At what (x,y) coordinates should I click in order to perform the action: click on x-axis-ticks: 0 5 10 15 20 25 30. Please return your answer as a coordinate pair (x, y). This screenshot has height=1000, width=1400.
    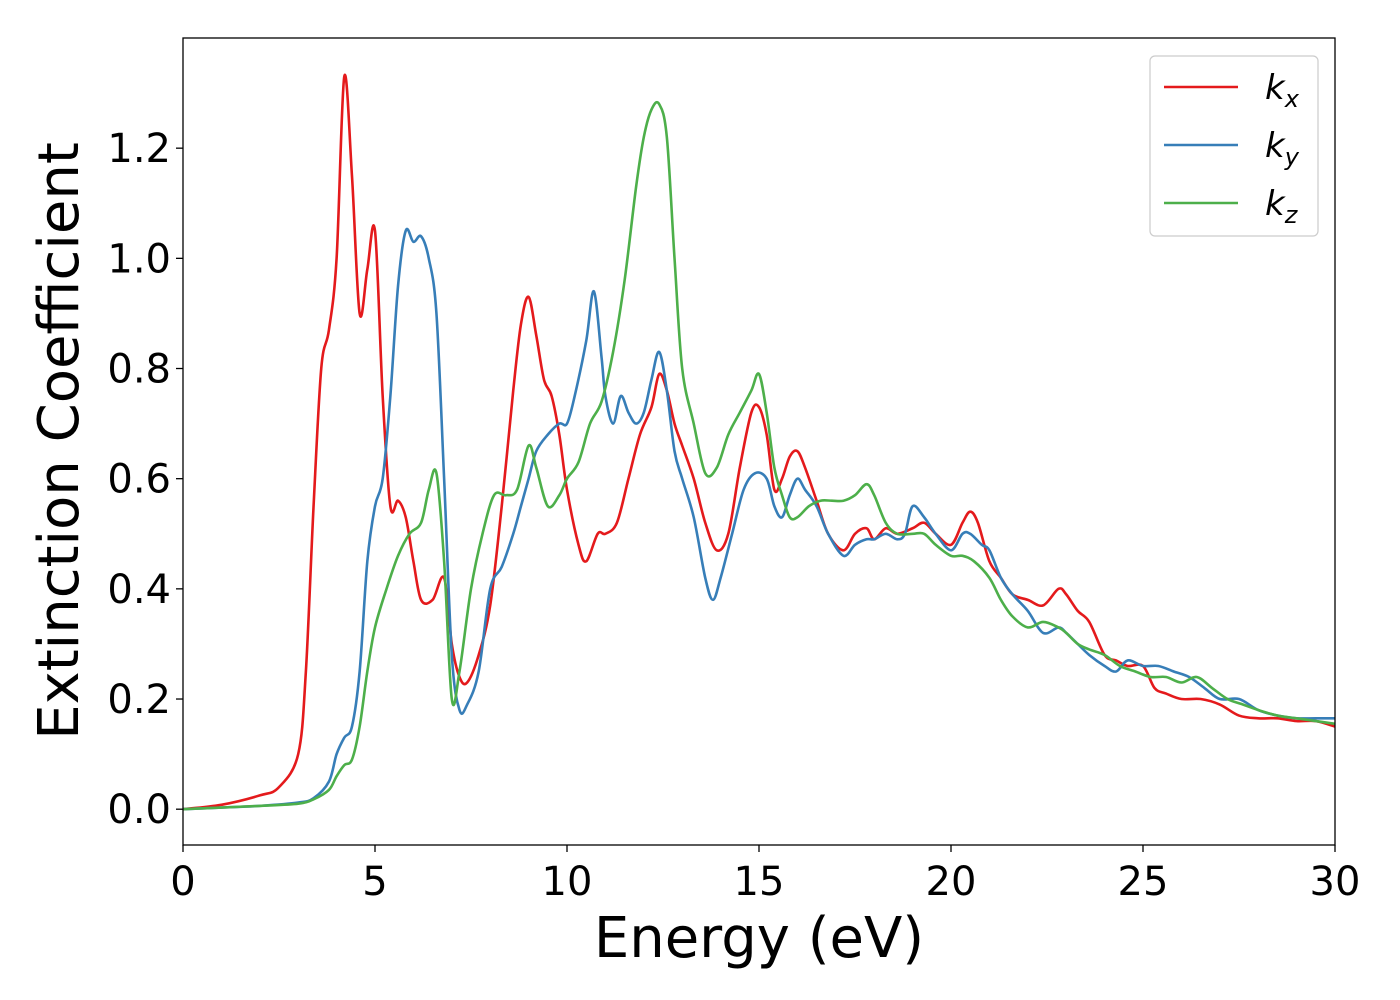
    Looking at the image, I should click on (765, 875).